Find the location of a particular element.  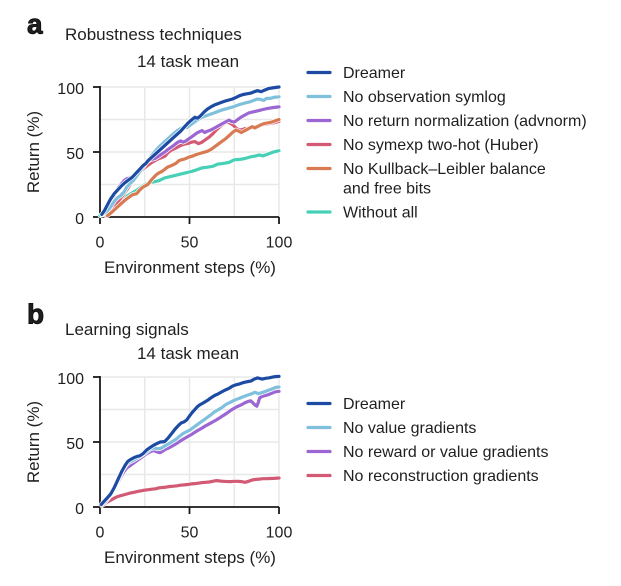

svg-text: No observation symlog is located at coordinates (424, 97).